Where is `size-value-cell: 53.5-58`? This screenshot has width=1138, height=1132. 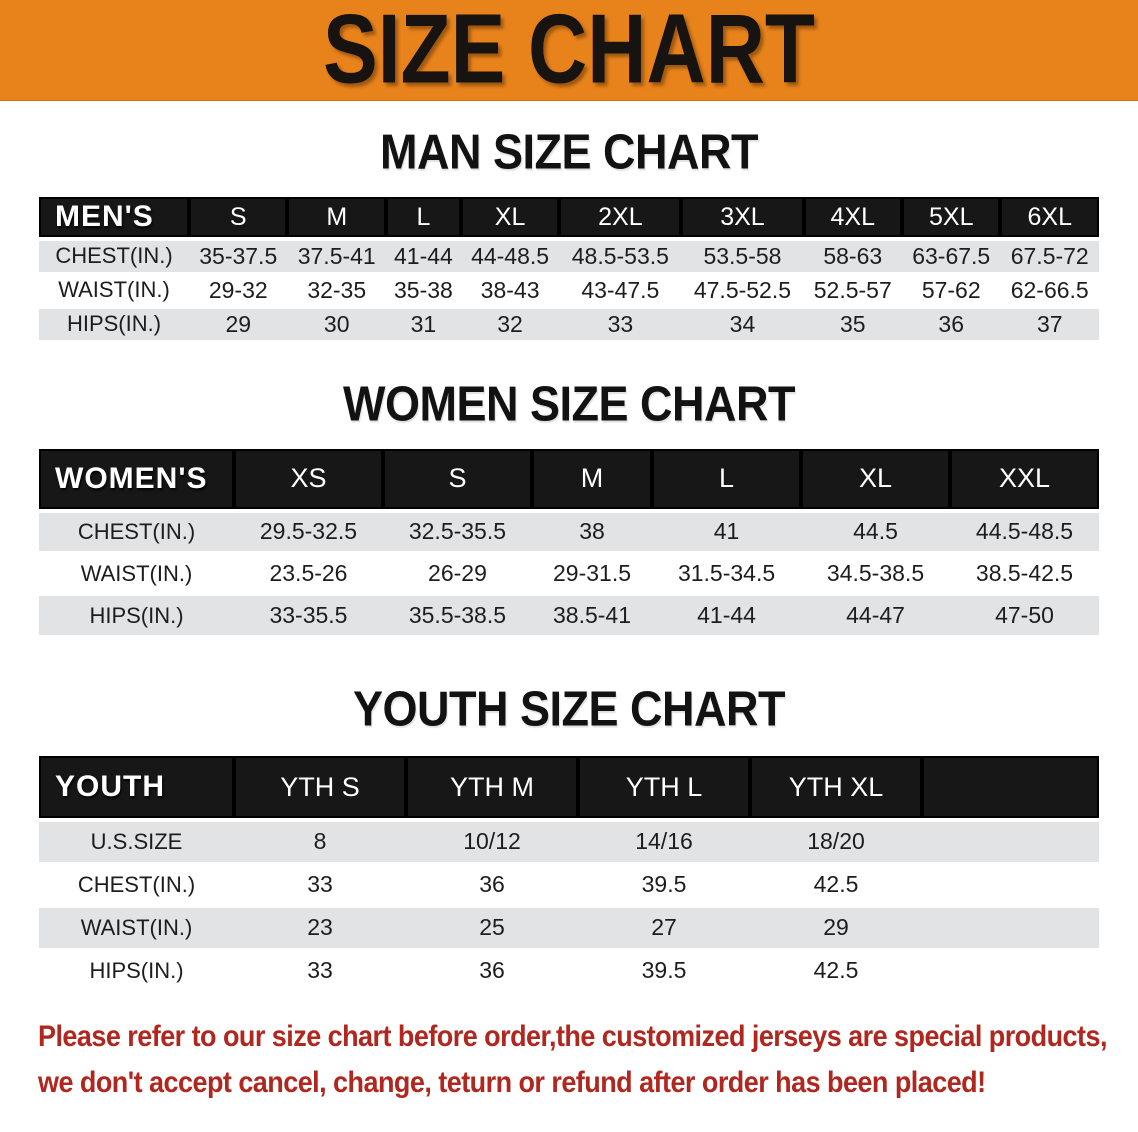 size-value-cell: 53.5-58 is located at coordinates (742, 257).